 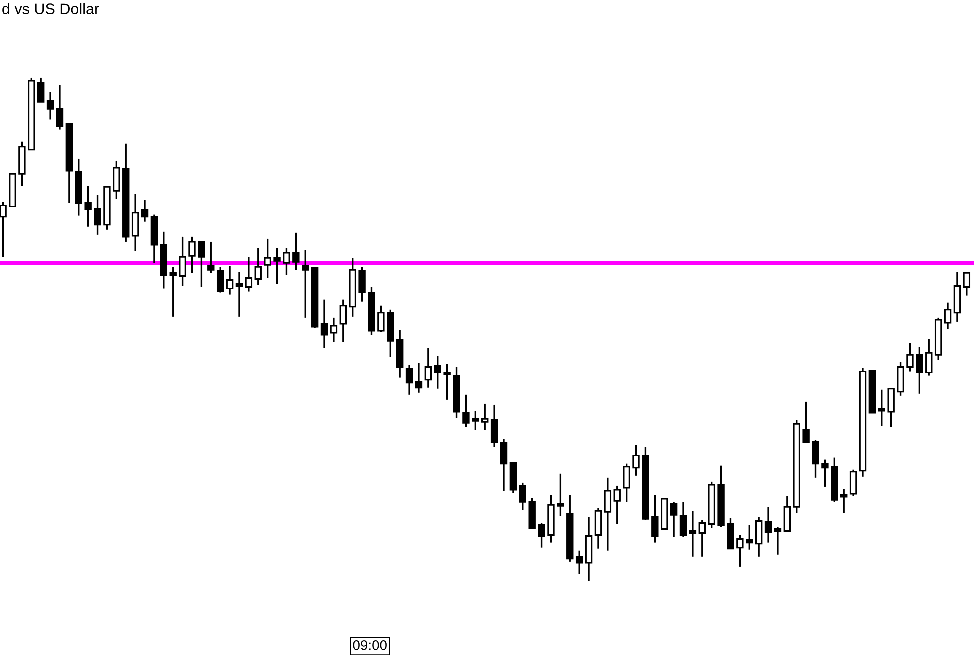 What do you see at coordinates (51, 8) in the screenshot?
I see `chart-title: d vs US Dollar` at bounding box center [51, 8].